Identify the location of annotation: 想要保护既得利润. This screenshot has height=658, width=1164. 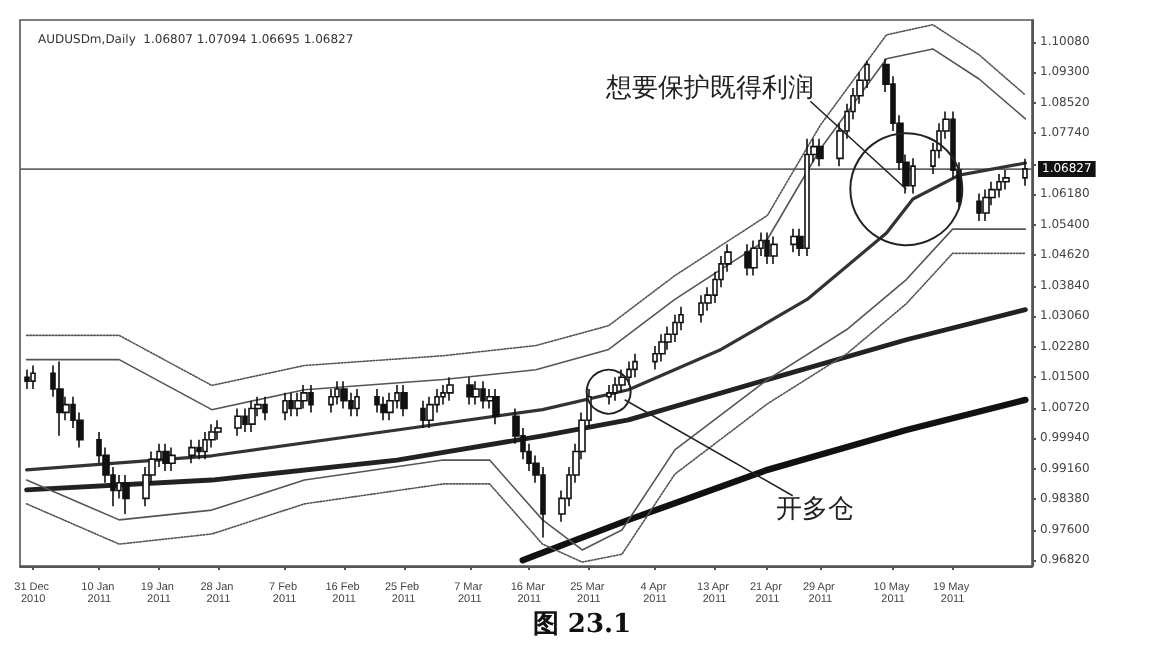
(709, 89).